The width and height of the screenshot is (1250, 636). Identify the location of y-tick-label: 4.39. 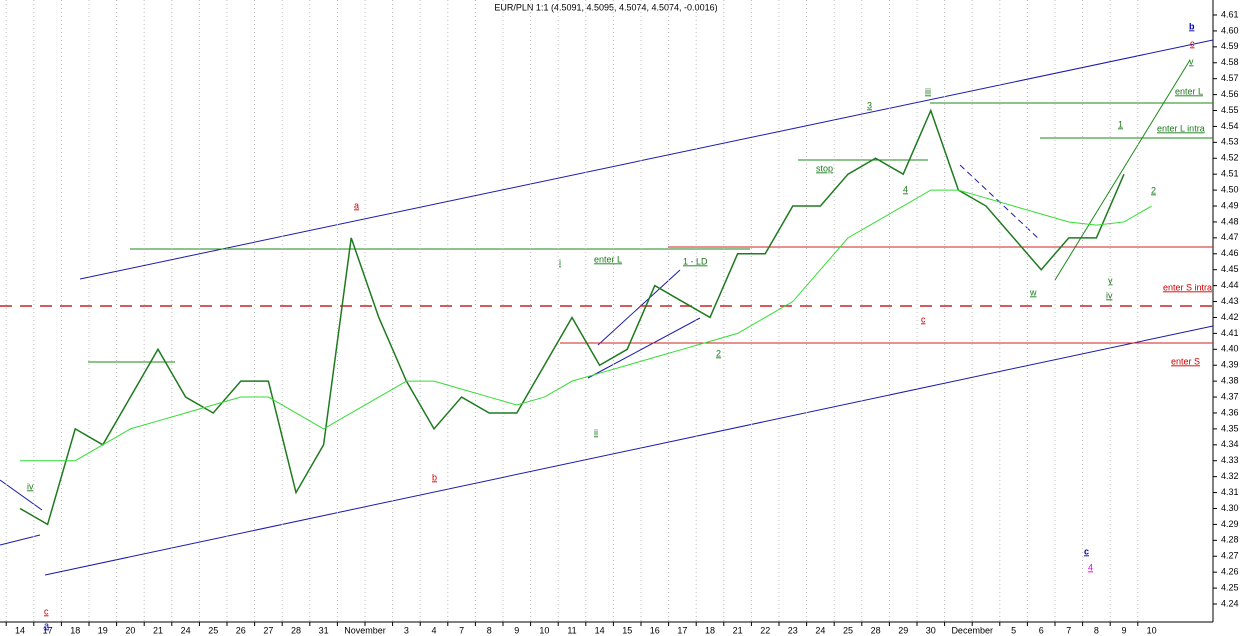
(1230, 365).